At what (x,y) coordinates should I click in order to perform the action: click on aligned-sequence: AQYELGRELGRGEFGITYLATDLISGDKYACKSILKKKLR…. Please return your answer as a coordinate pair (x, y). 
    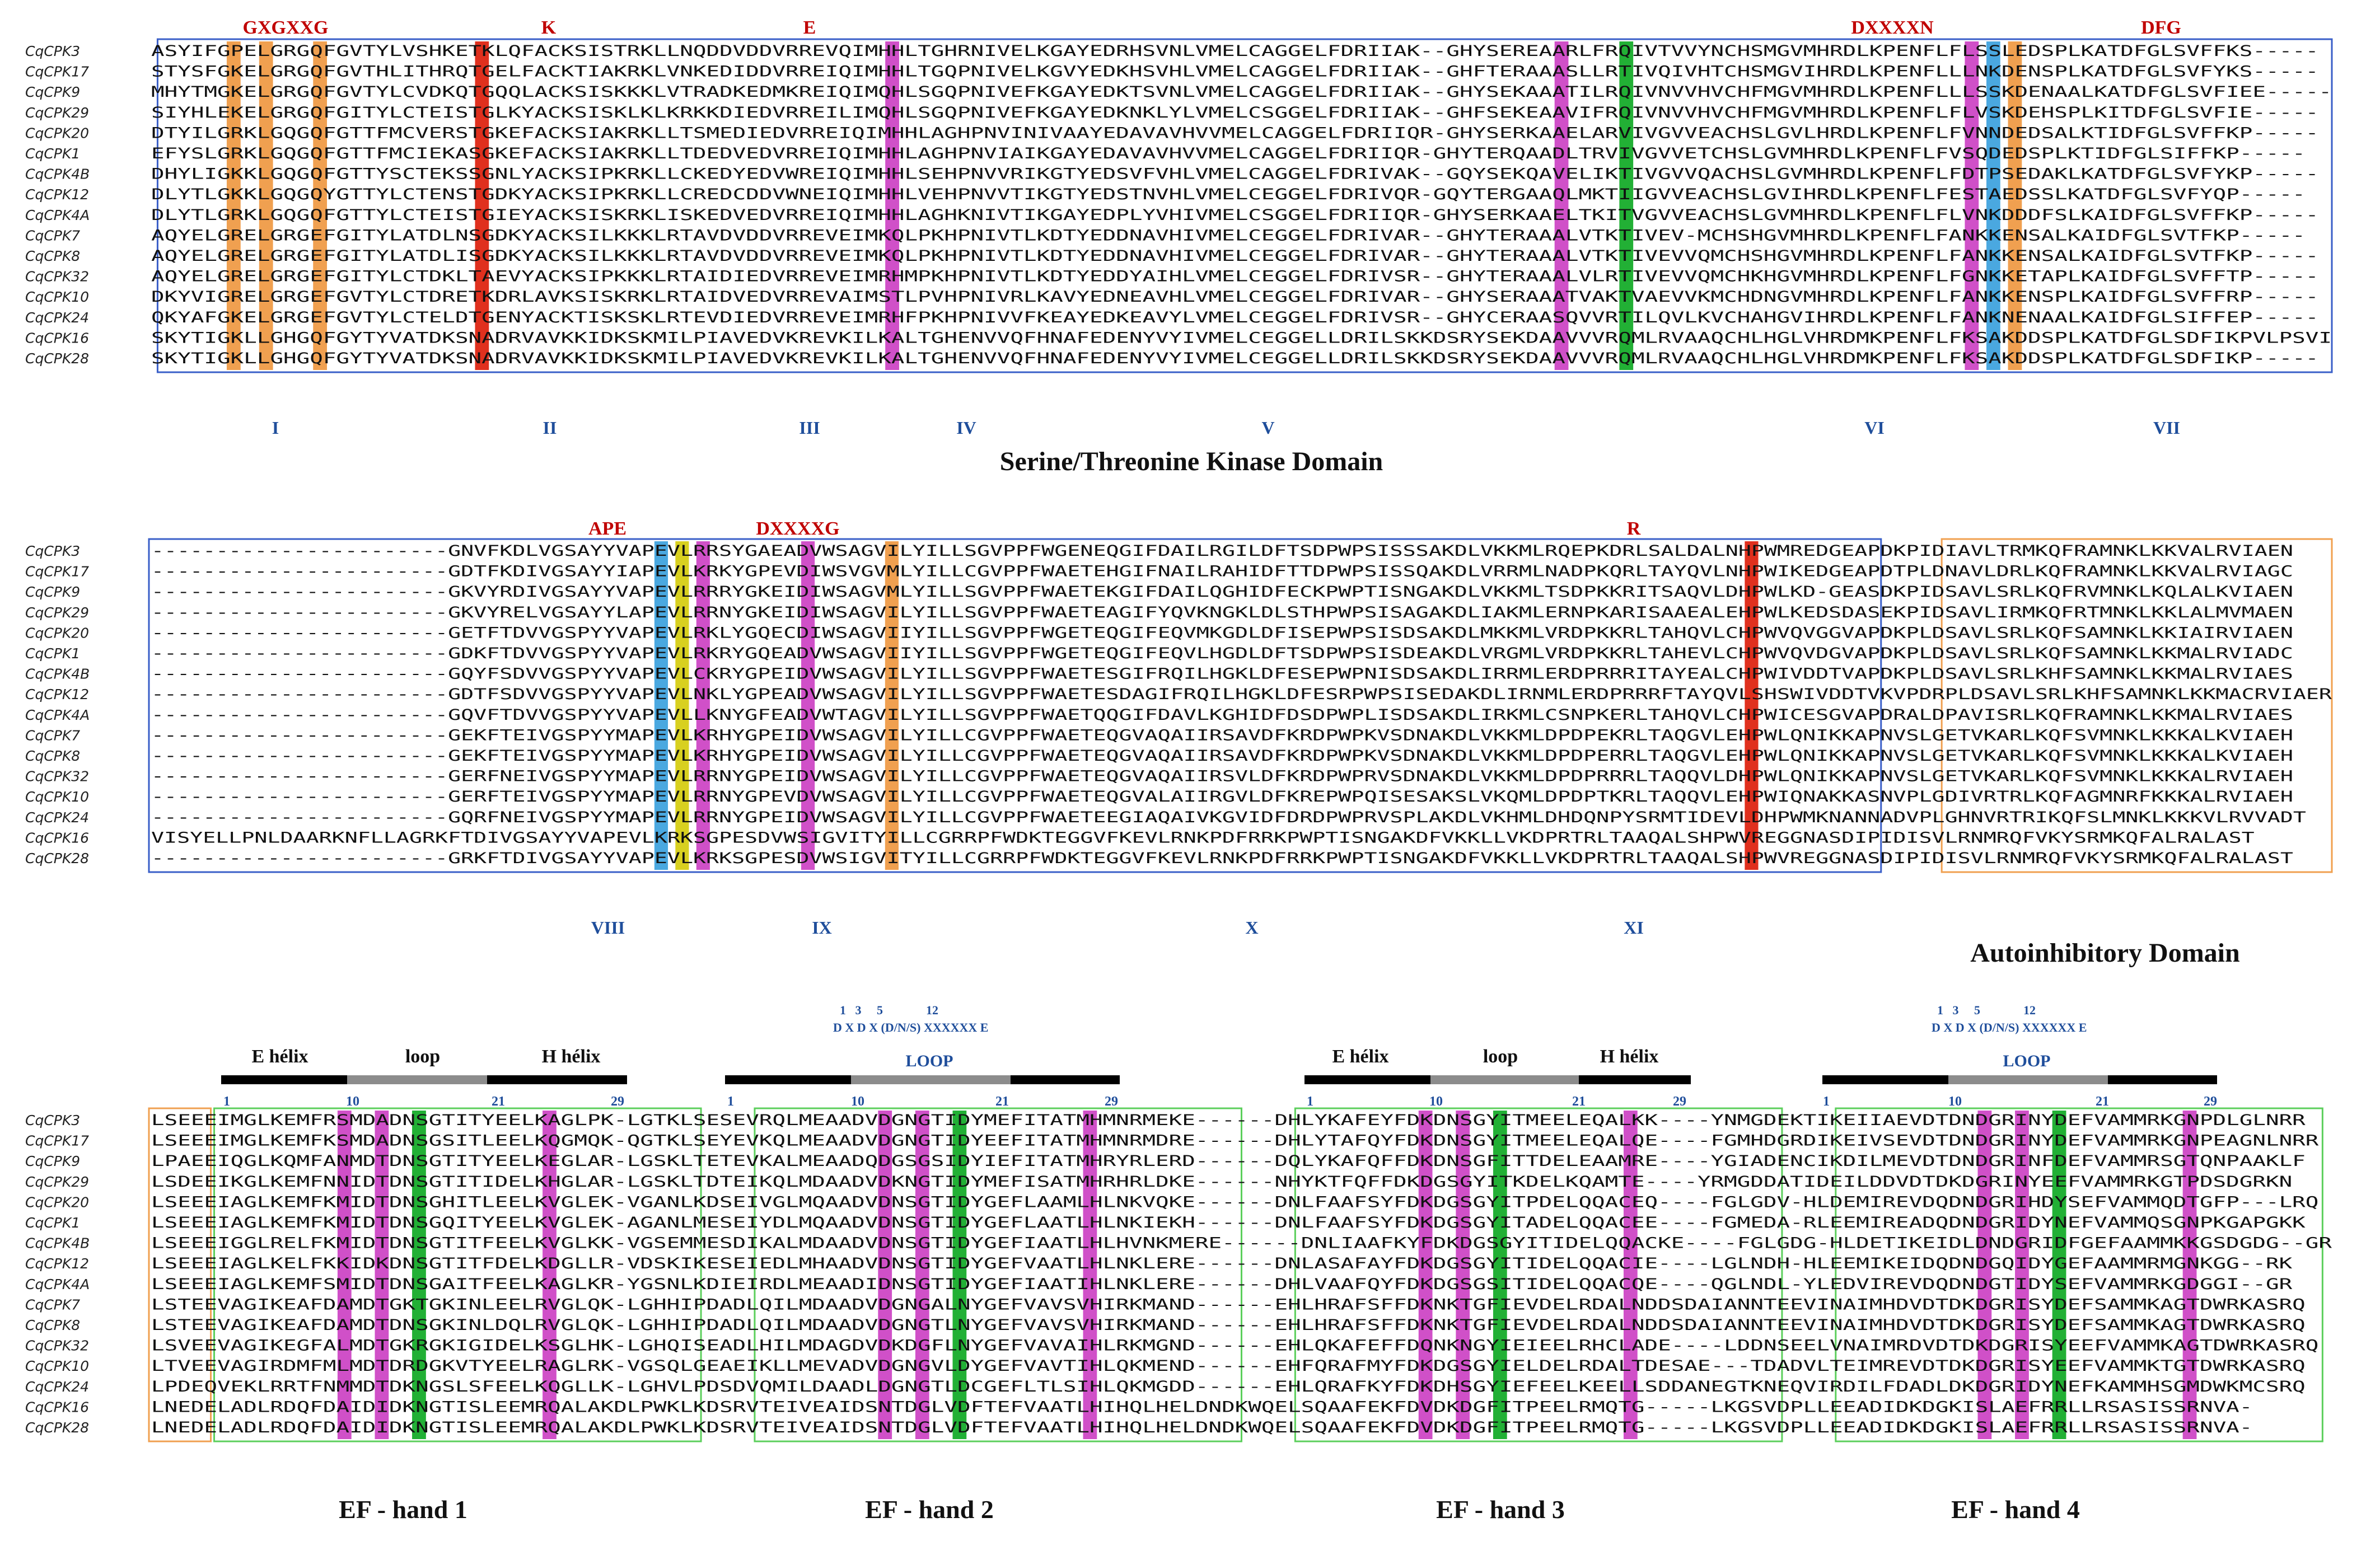
    Looking at the image, I should click on (1234, 256).